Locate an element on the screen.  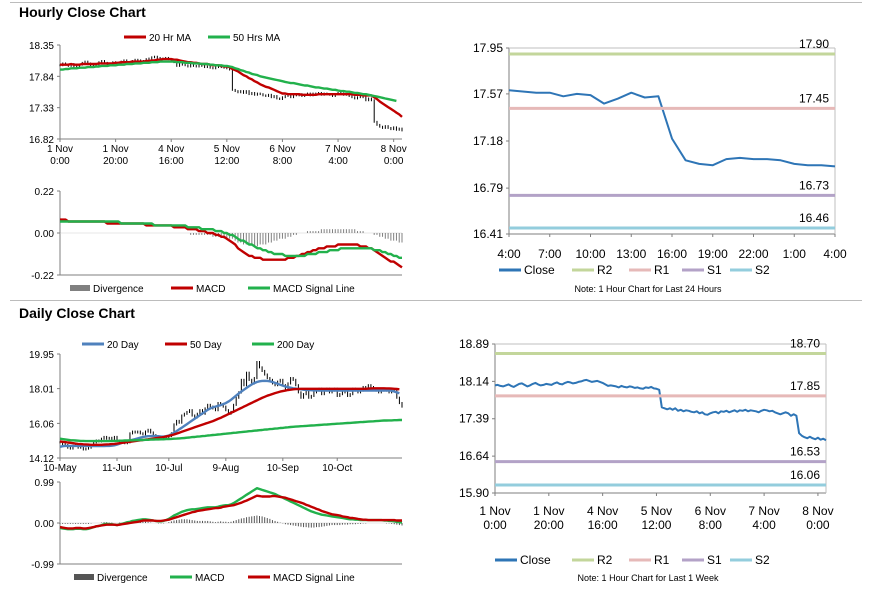
daily_macd-series-macd-signal-line is located at coordinates (230, 512).